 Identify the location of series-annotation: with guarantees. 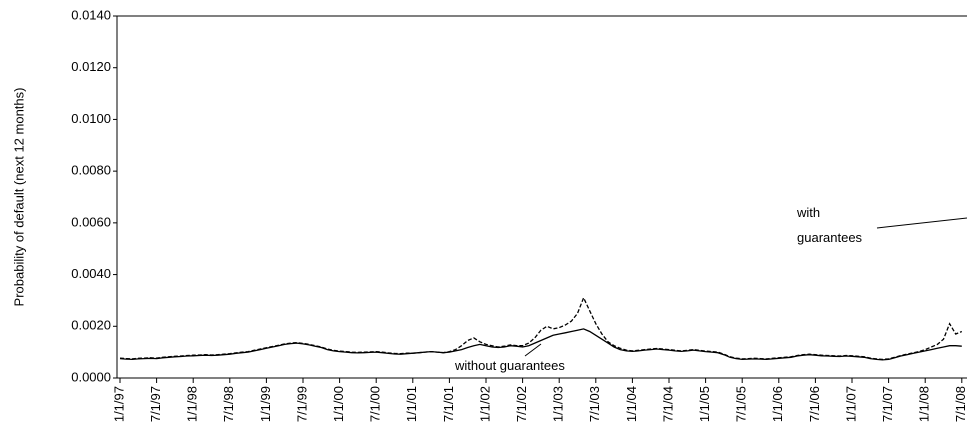
(830, 225).